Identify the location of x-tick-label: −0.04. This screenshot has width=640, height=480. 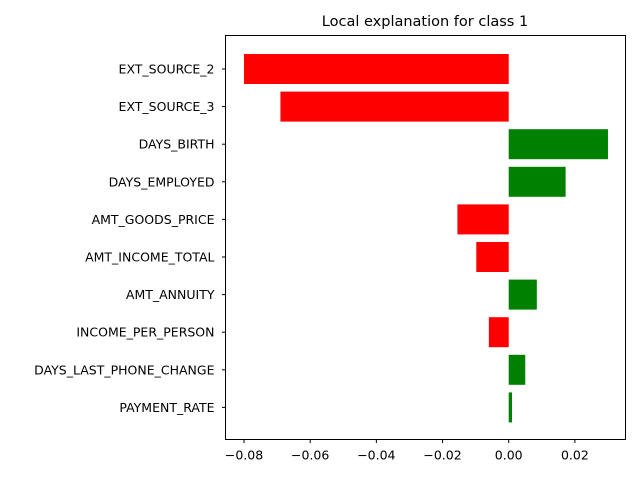
(376, 455).